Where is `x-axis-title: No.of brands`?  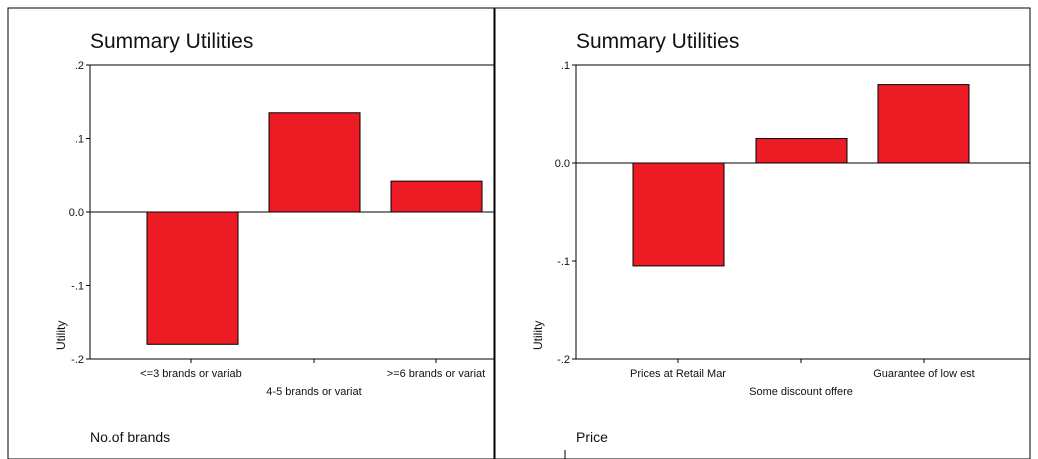 x-axis-title: No.of brands is located at coordinates (130, 437).